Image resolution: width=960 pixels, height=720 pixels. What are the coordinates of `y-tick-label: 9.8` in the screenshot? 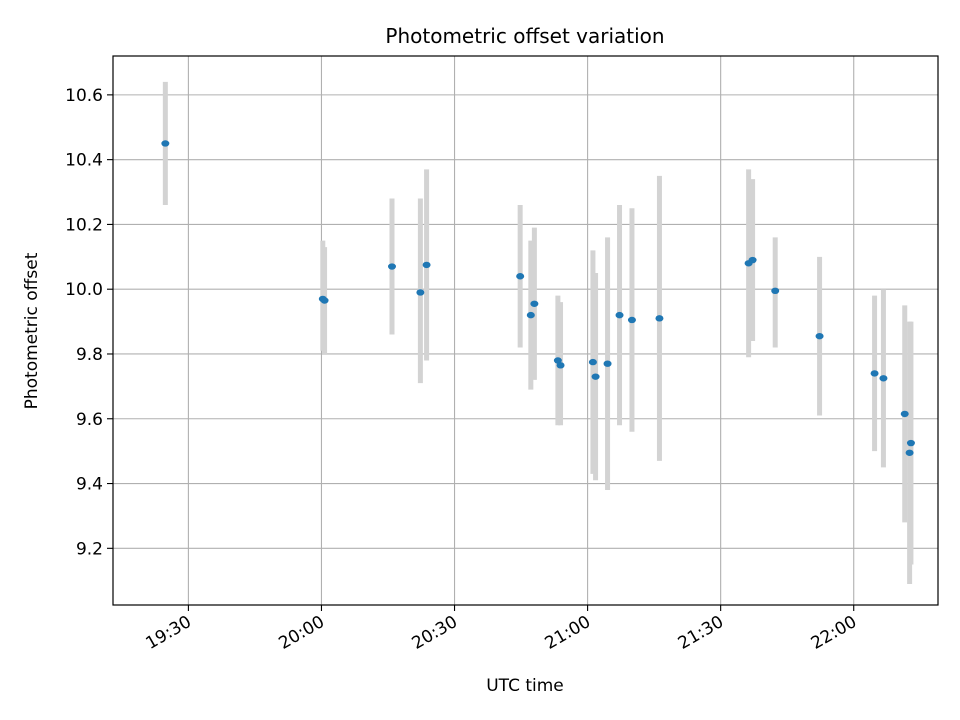 It's located at (89, 355).